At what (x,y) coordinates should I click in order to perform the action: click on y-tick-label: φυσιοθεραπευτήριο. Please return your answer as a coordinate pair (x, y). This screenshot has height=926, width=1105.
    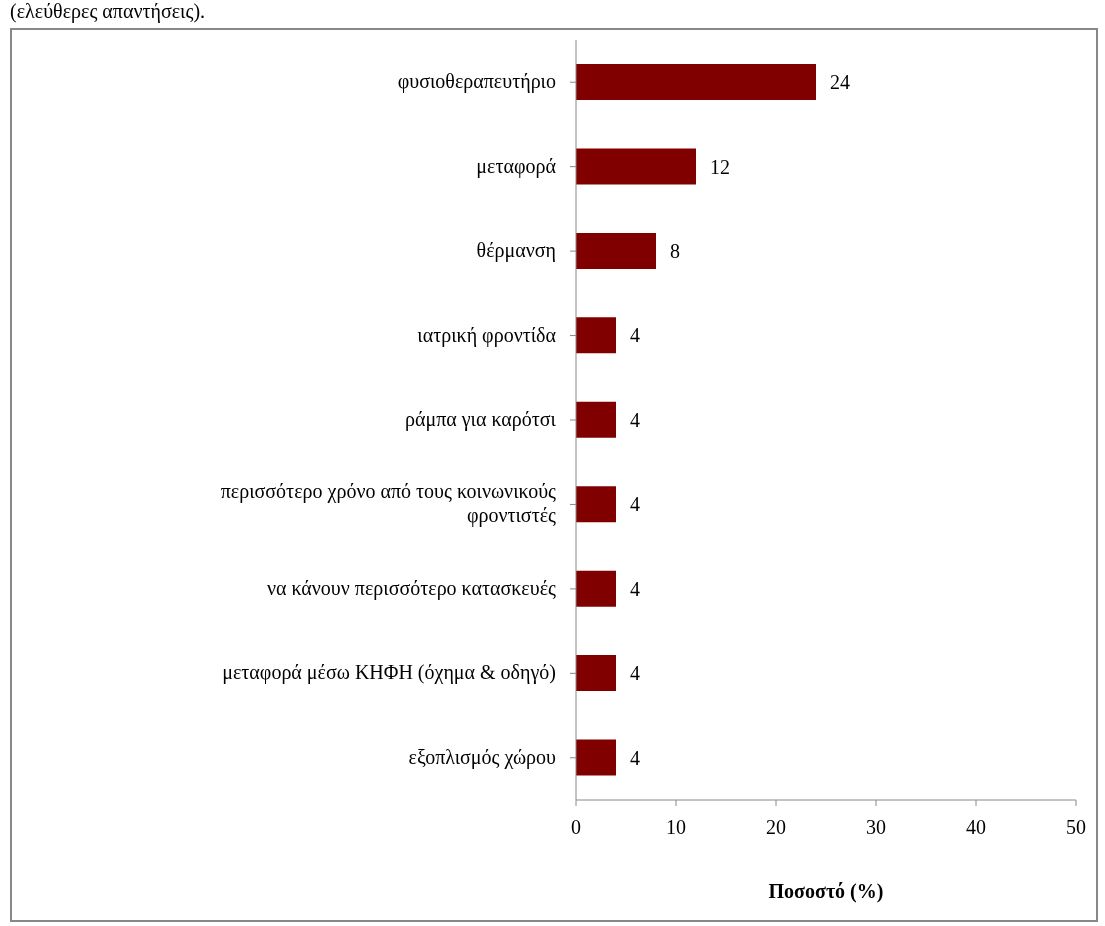
    Looking at the image, I should click on (476, 82).